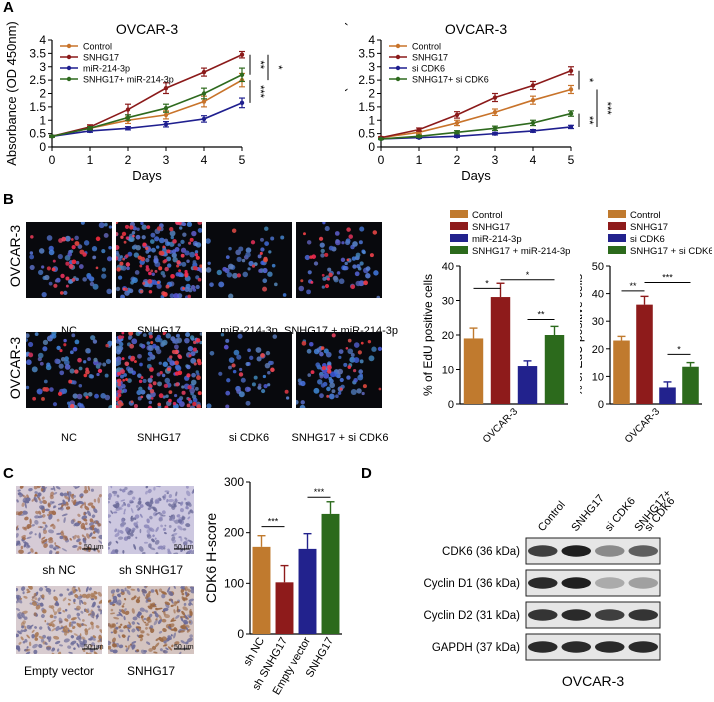  What do you see at coordinates (610, 647) in the screenshot?
I see `blot-band` at bounding box center [610, 647].